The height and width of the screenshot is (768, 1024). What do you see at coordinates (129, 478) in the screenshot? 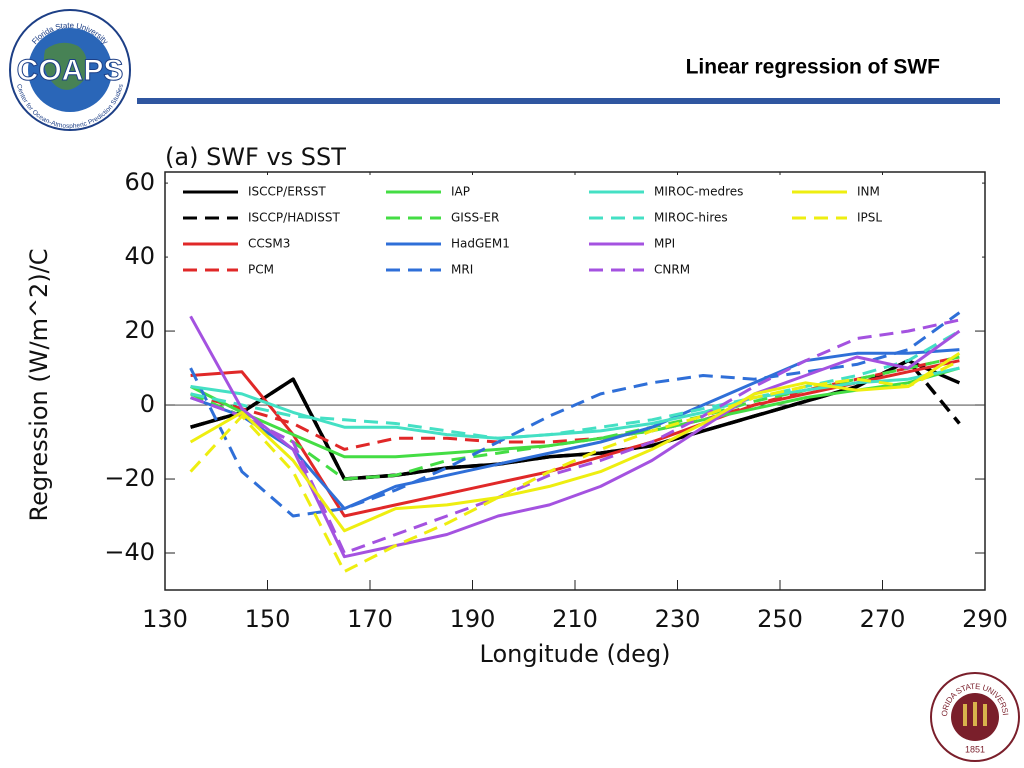
I see `y-tick-label: −20` at bounding box center [129, 478].